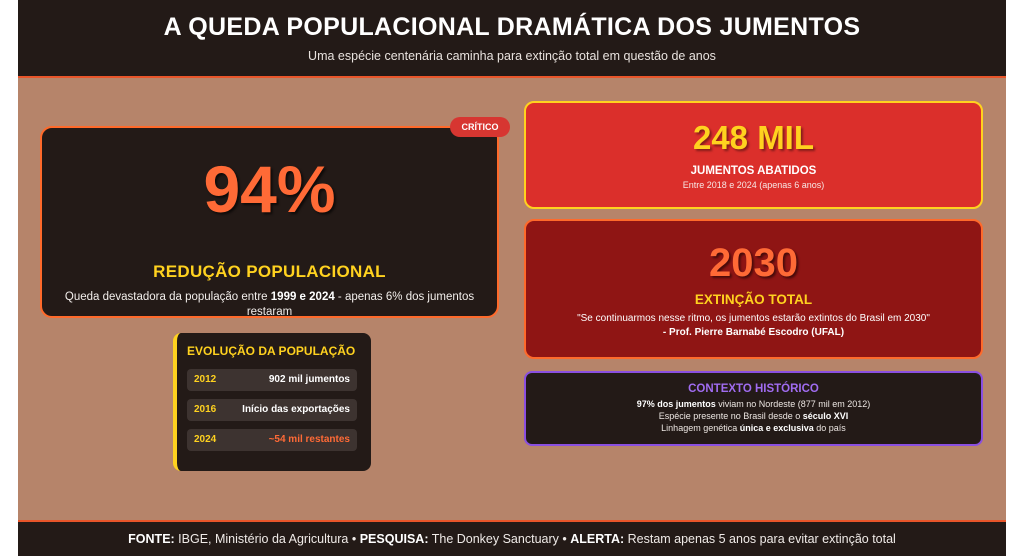 This screenshot has width=1024, height=556. Describe the element at coordinates (825, 416) in the screenshot. I see `context-highlight: século XVI` at that location.